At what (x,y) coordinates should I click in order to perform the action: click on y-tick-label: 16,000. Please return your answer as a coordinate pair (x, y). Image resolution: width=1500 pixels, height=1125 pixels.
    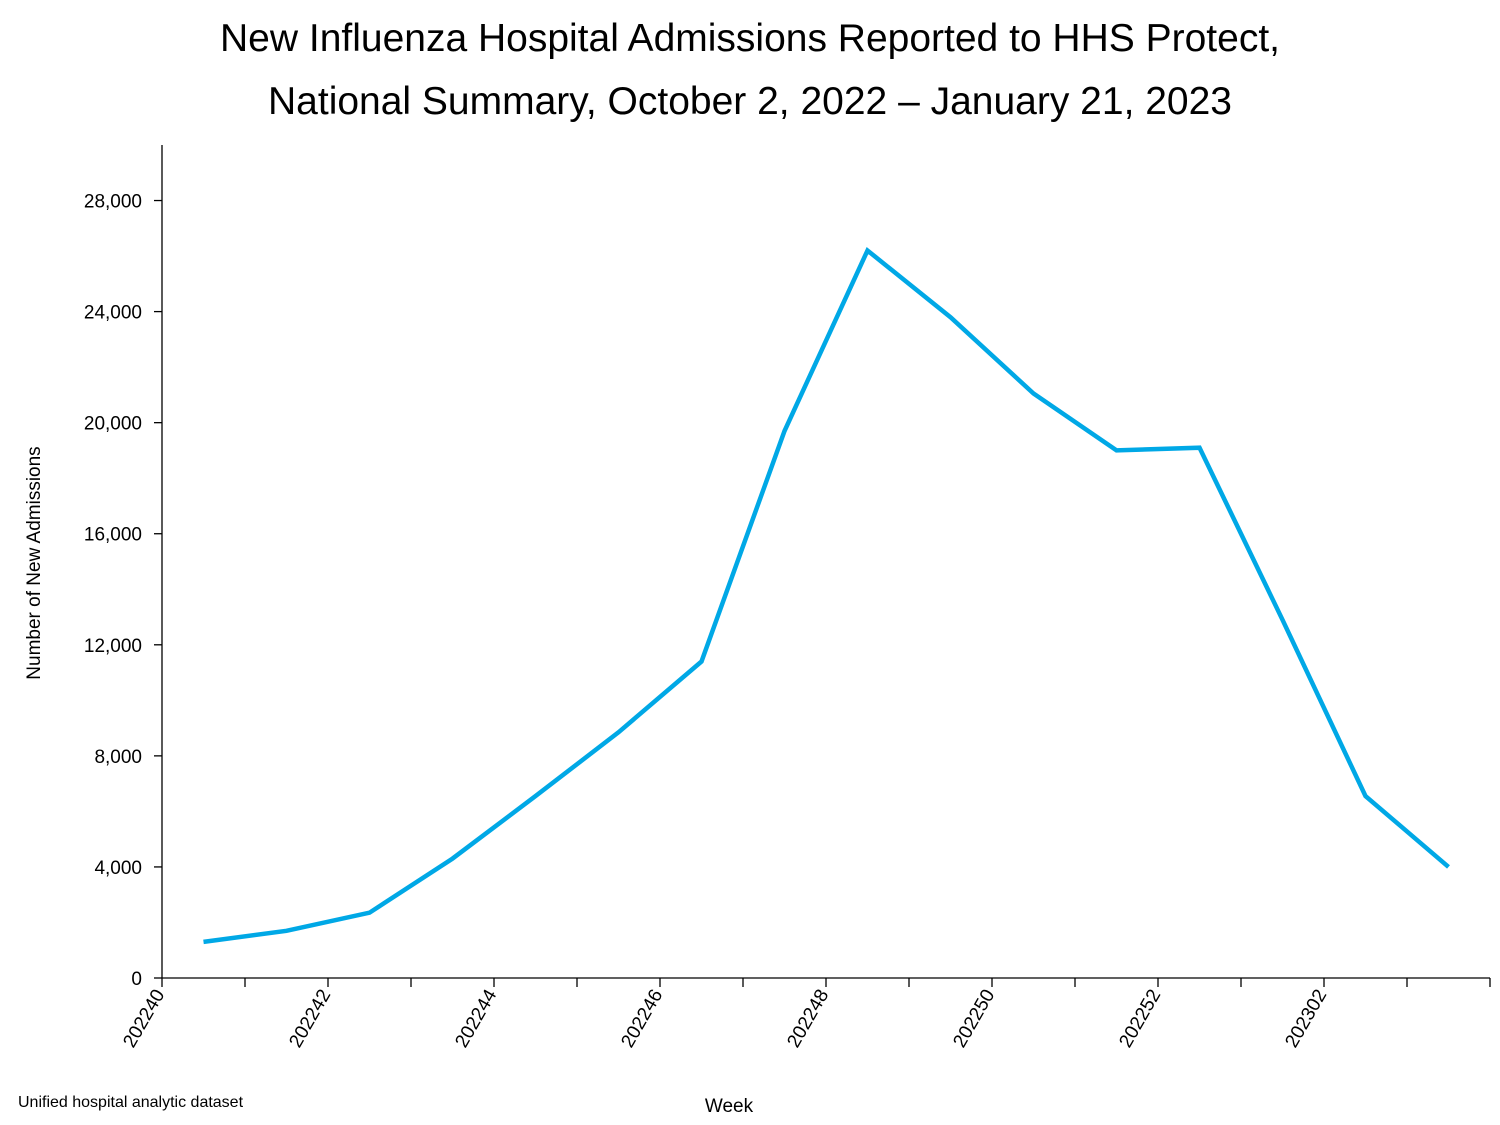
    Looking at the image, I should click on (113, 535).